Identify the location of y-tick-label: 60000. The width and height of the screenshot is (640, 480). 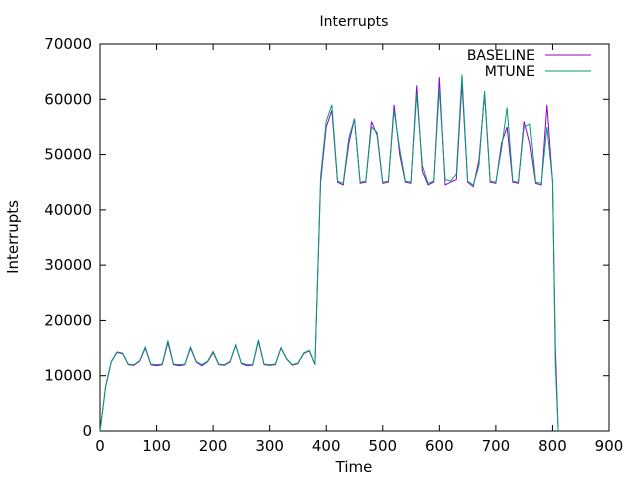
(68, 99).